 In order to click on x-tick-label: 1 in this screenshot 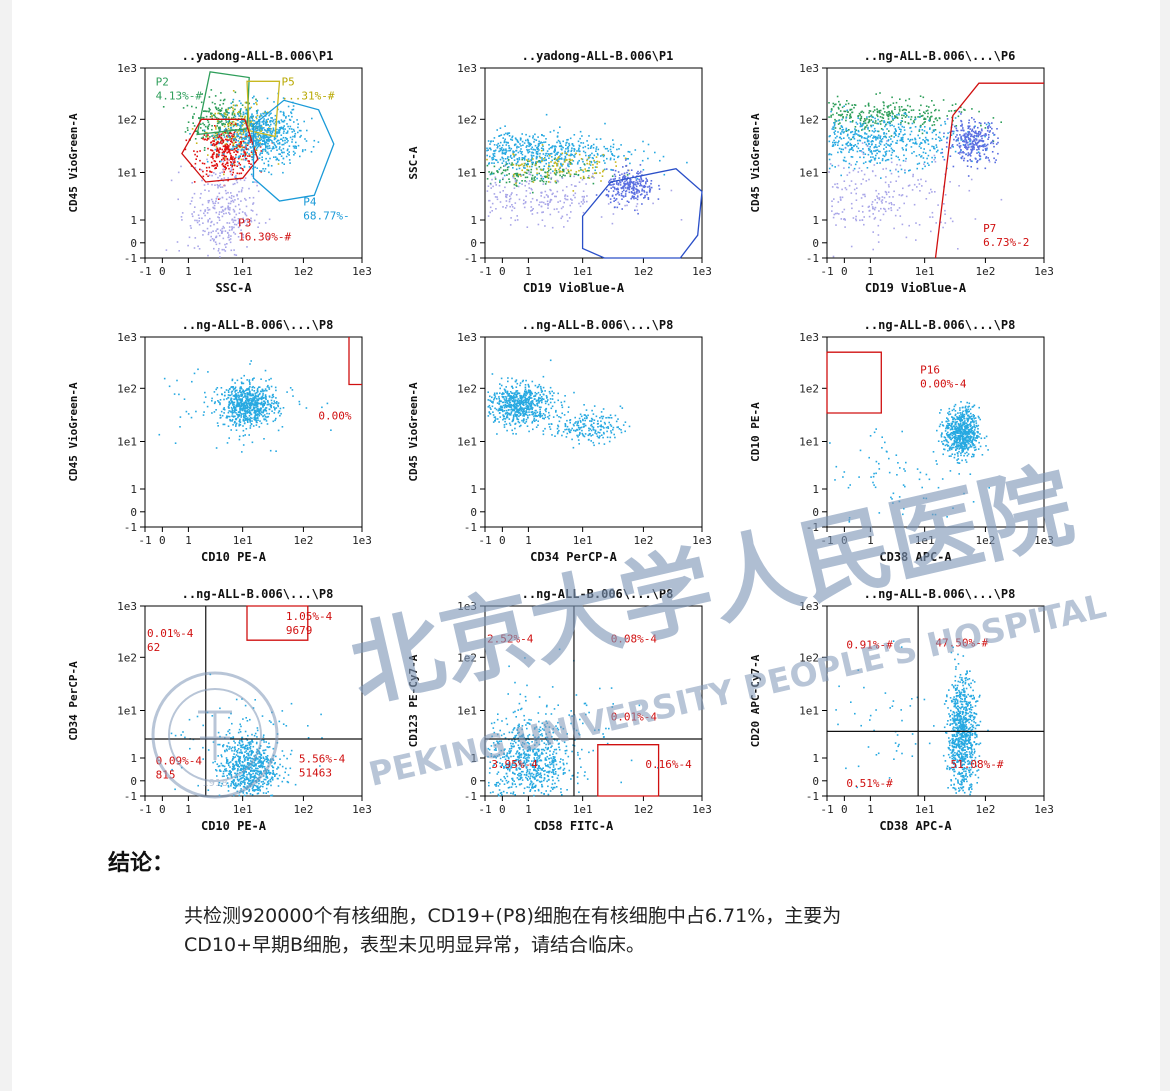, I will do `click(188, 271)`.